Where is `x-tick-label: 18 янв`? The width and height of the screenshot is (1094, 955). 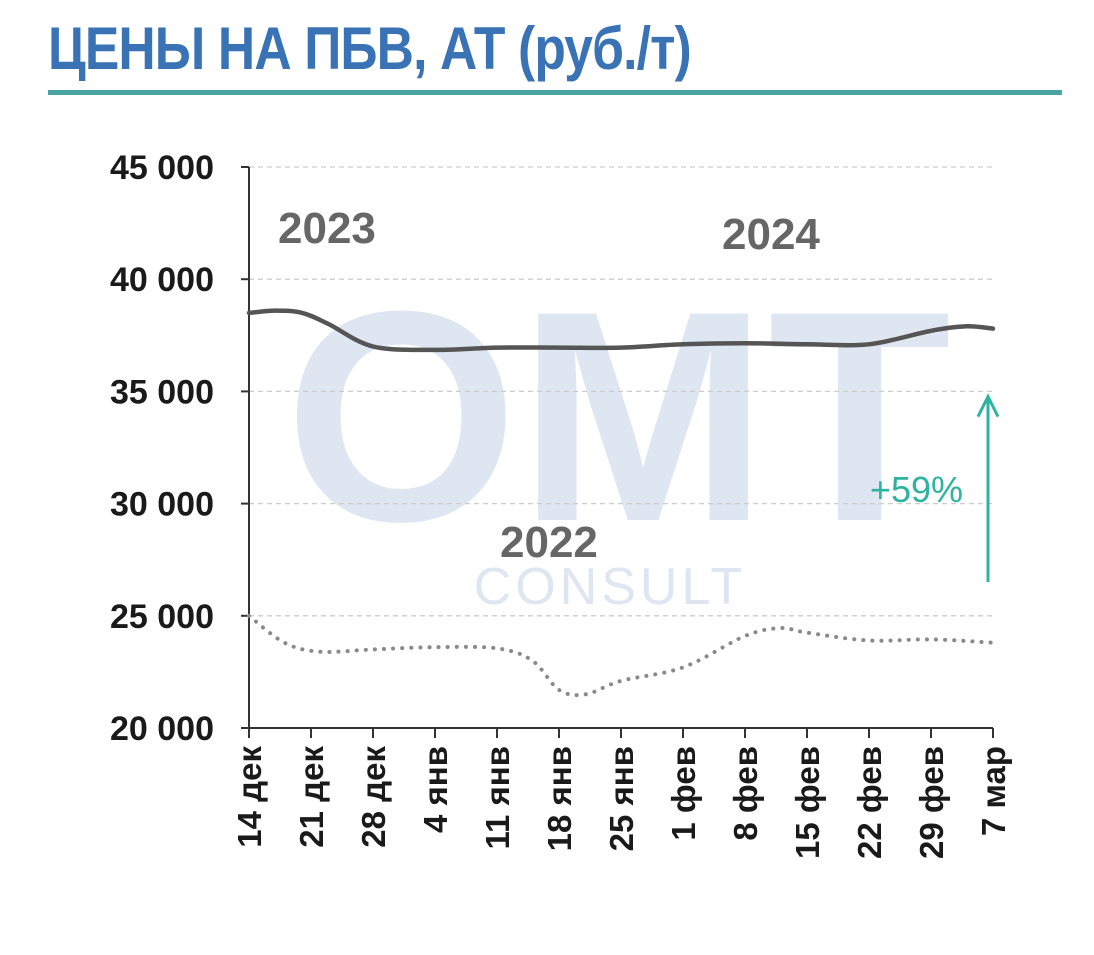
x-tick-label: 18 янв is located at coordinates (559, 798).